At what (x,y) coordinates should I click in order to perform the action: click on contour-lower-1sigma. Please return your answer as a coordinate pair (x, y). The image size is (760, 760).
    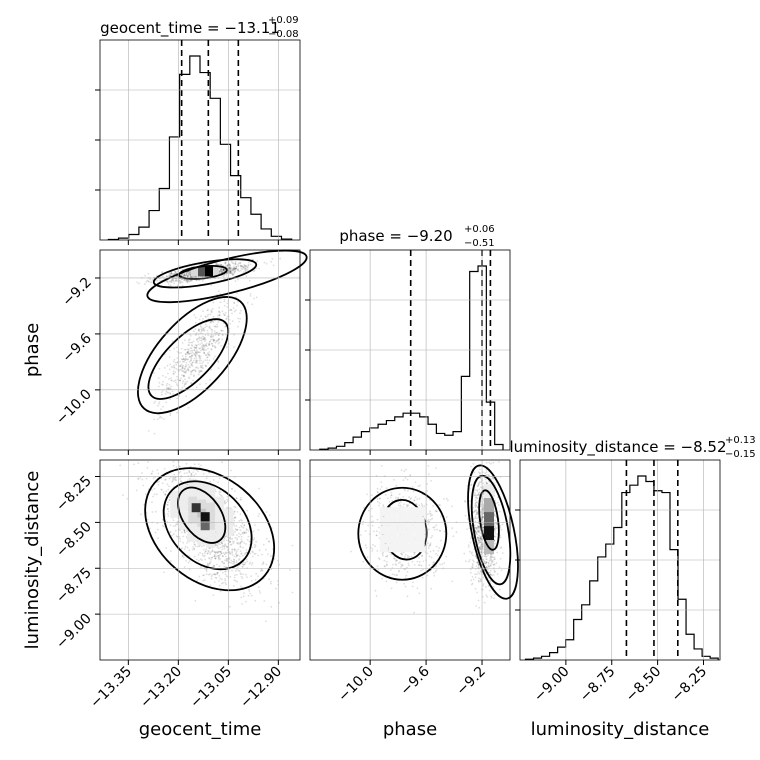
    Looking at the image, I should click on (188, 359).